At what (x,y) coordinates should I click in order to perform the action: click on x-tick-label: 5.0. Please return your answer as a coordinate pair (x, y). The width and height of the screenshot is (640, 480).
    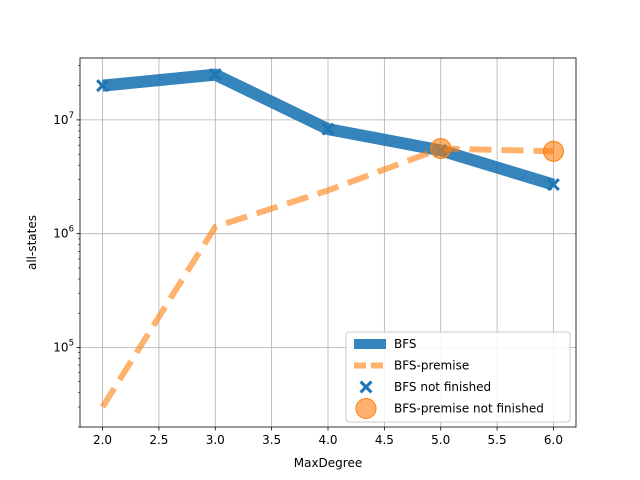
    Looking at the image, I should click on (440, 440).